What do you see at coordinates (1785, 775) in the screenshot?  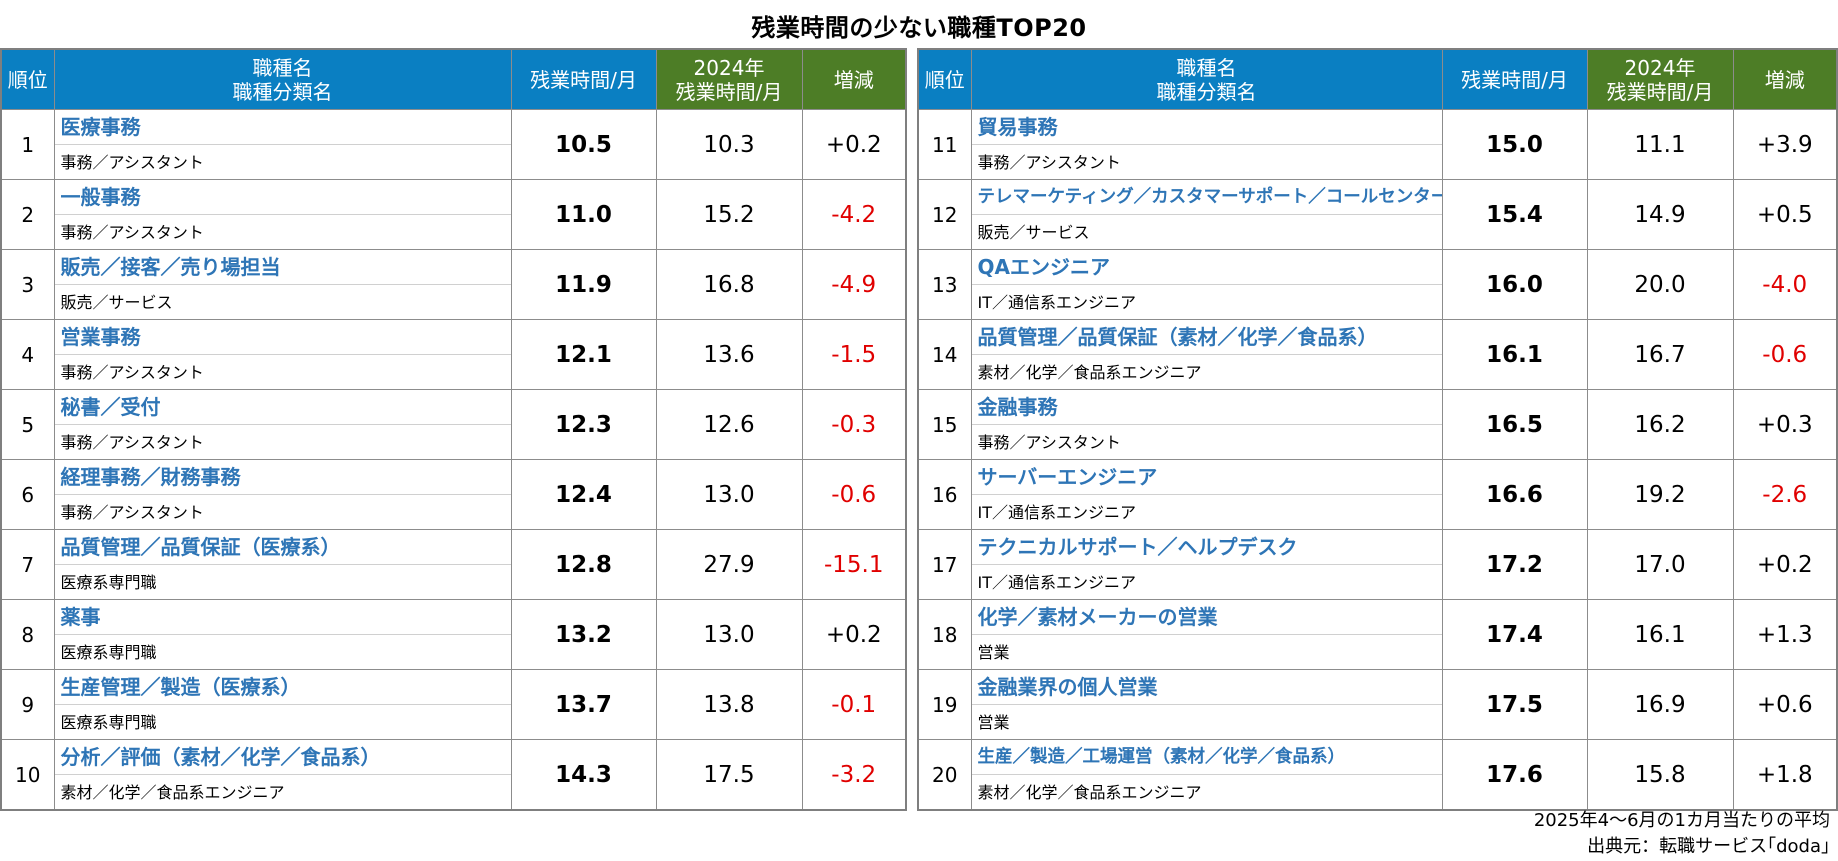 I see `change-cell: +1.8` at bounding box center [1785, 775].